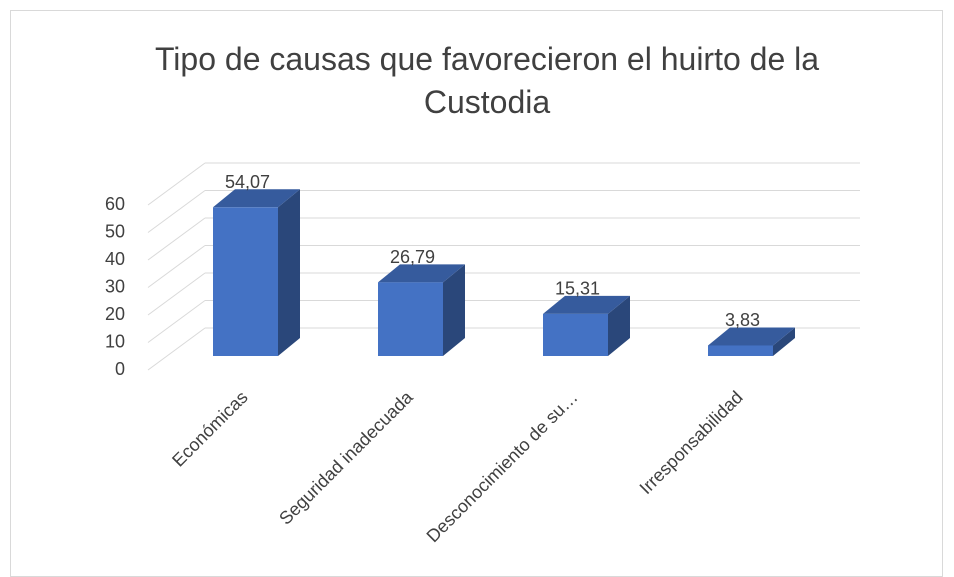  I want to click on x-tick-label: Económicas, so click(209, 428).